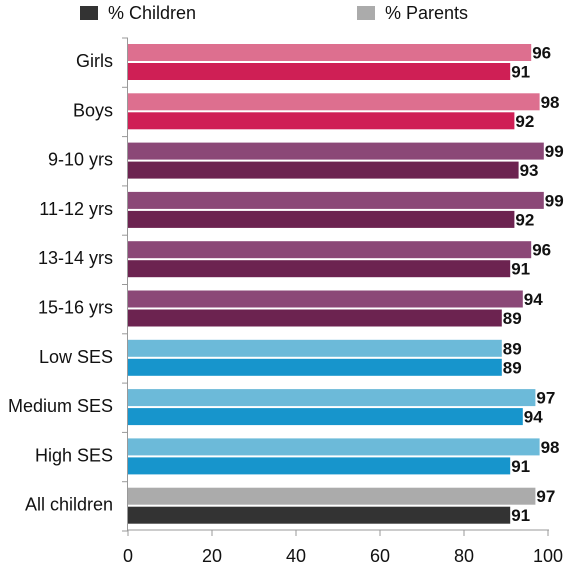 The image size is (568, 570). What do you see at coordinates (75, 308) in the screenshot?
I see `category-label-15-16-yrs: 15-16 yrs` at bounding box center [75, 308].